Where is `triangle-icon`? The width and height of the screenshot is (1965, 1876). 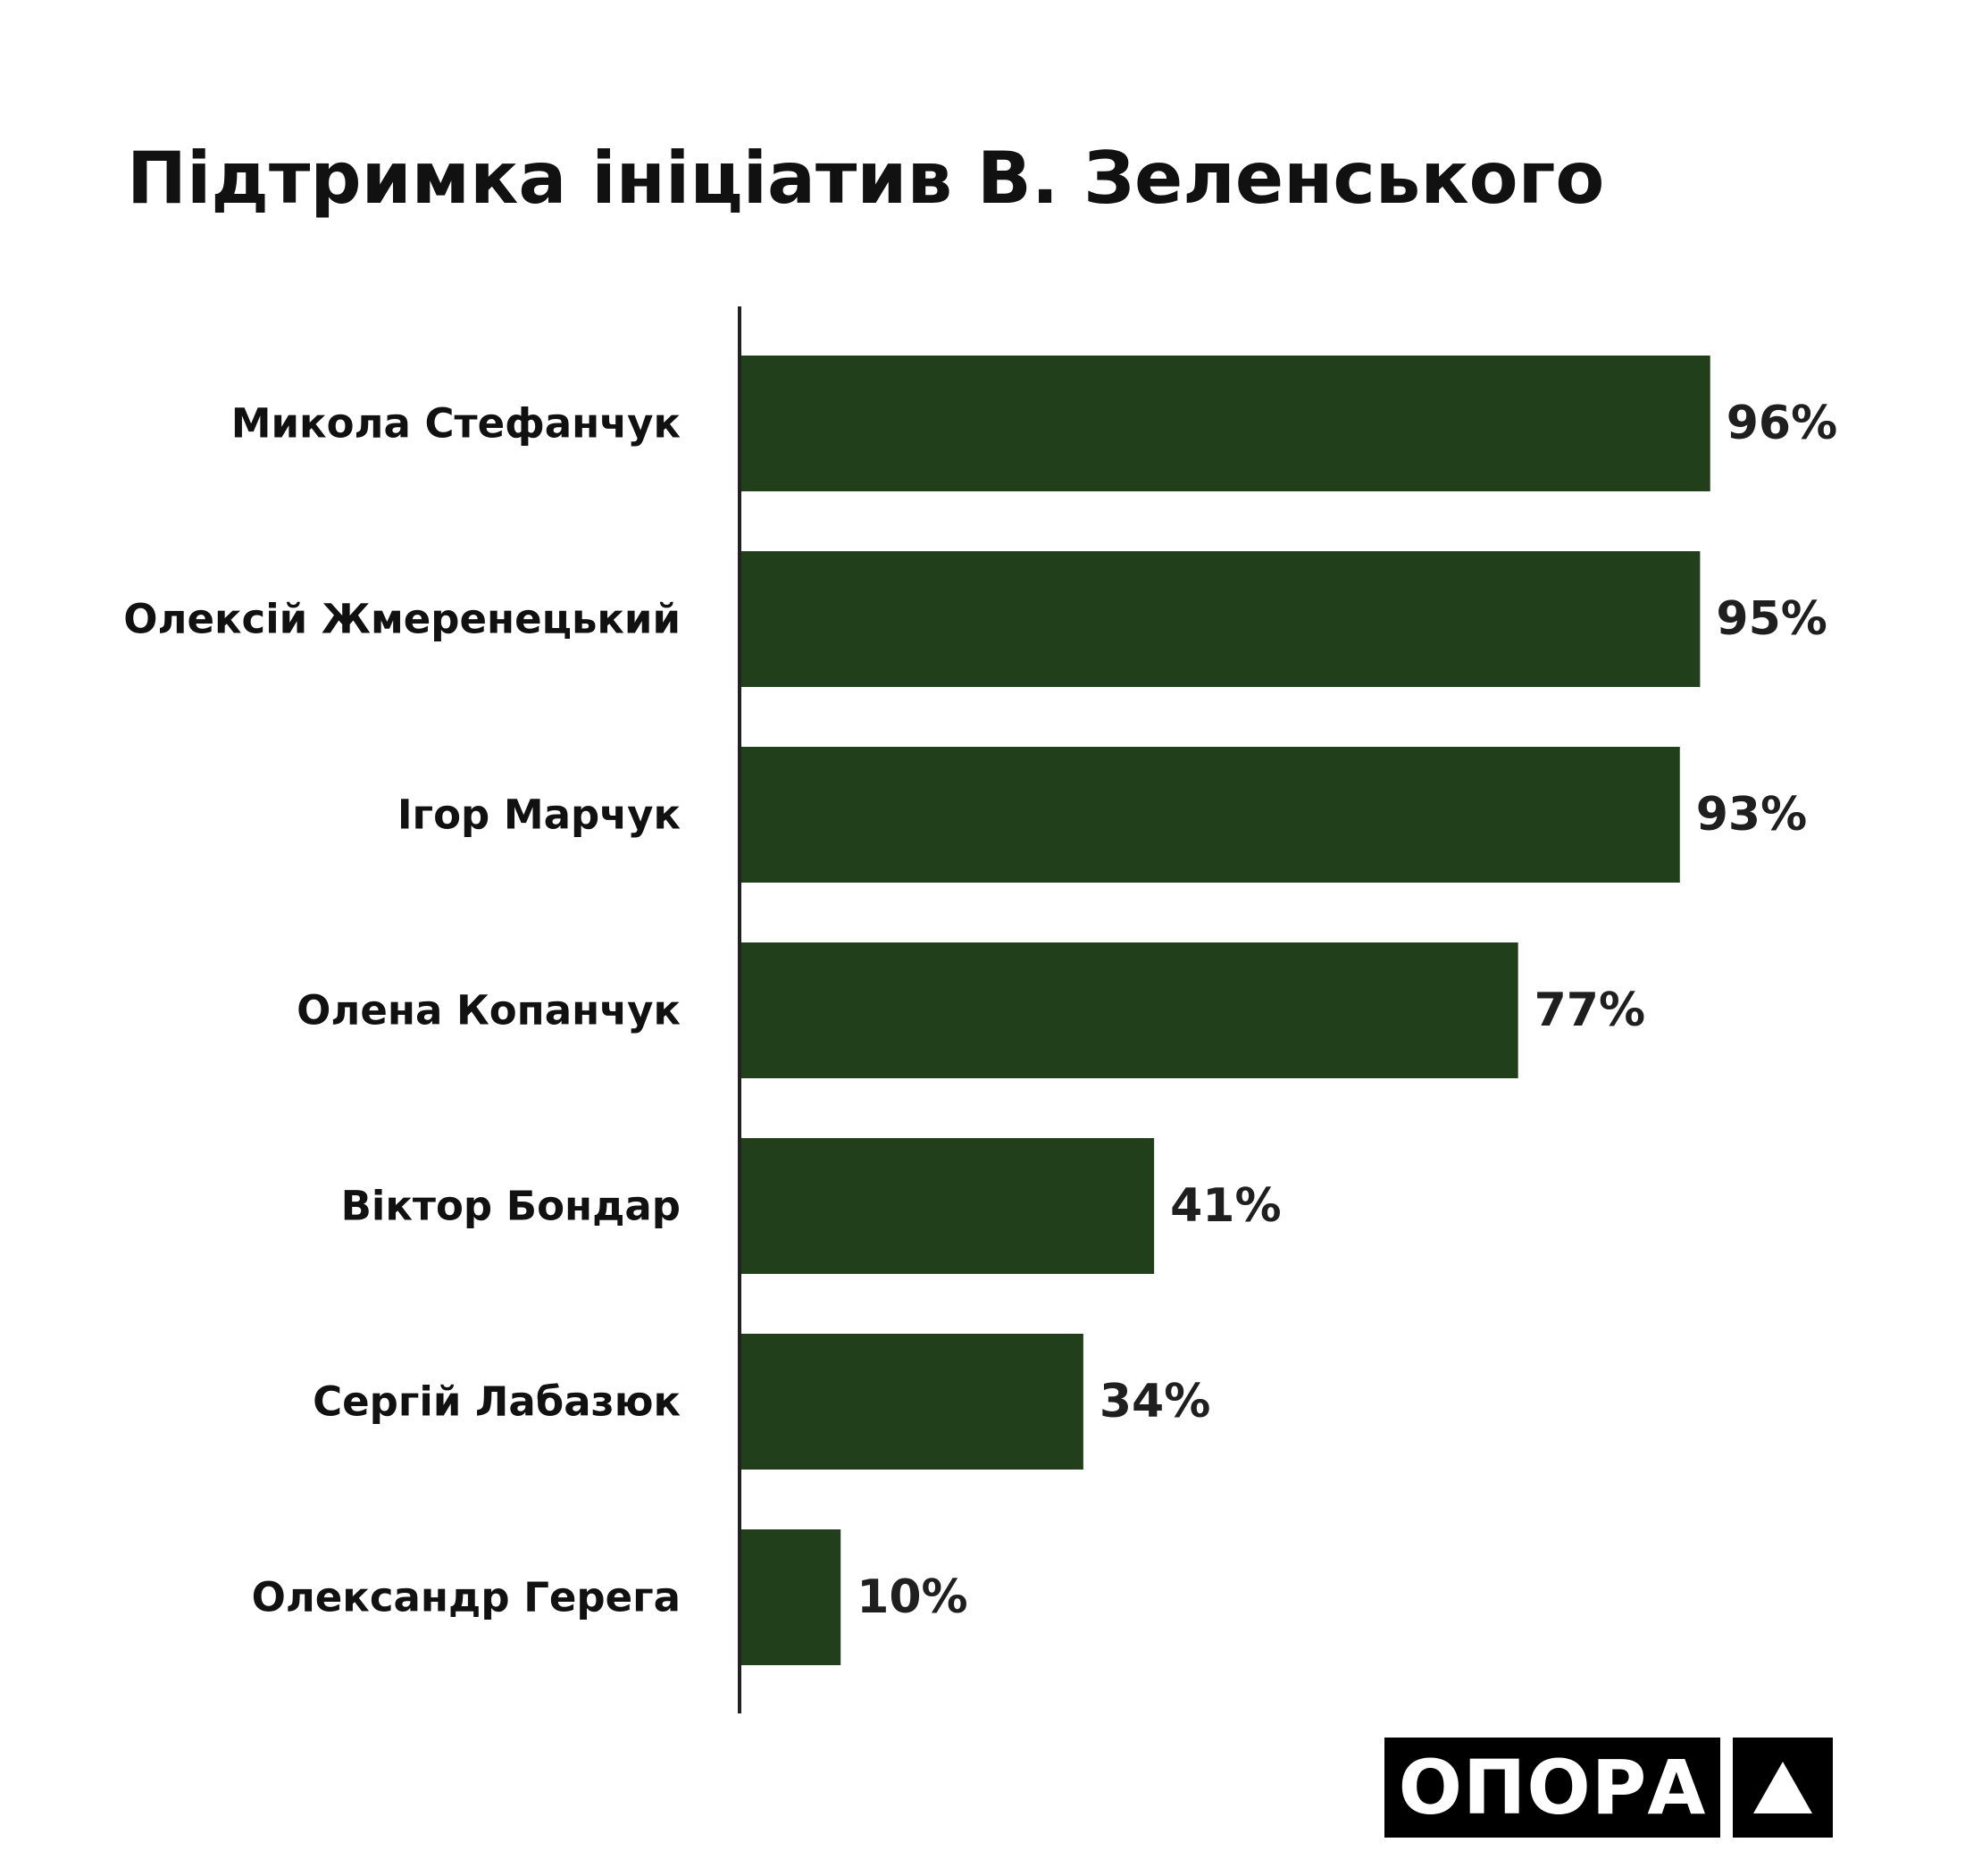
triangle-icon is located at coordinates (1783, 1788).